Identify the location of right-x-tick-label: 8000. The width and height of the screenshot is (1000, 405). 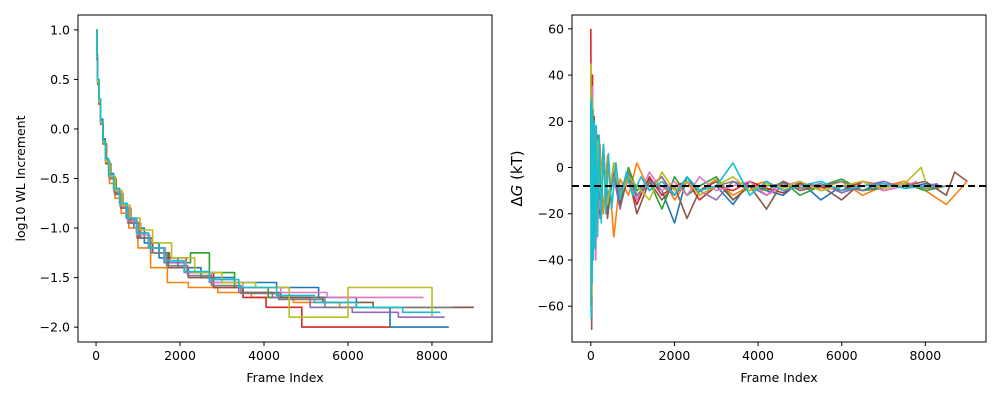
(925, 355).